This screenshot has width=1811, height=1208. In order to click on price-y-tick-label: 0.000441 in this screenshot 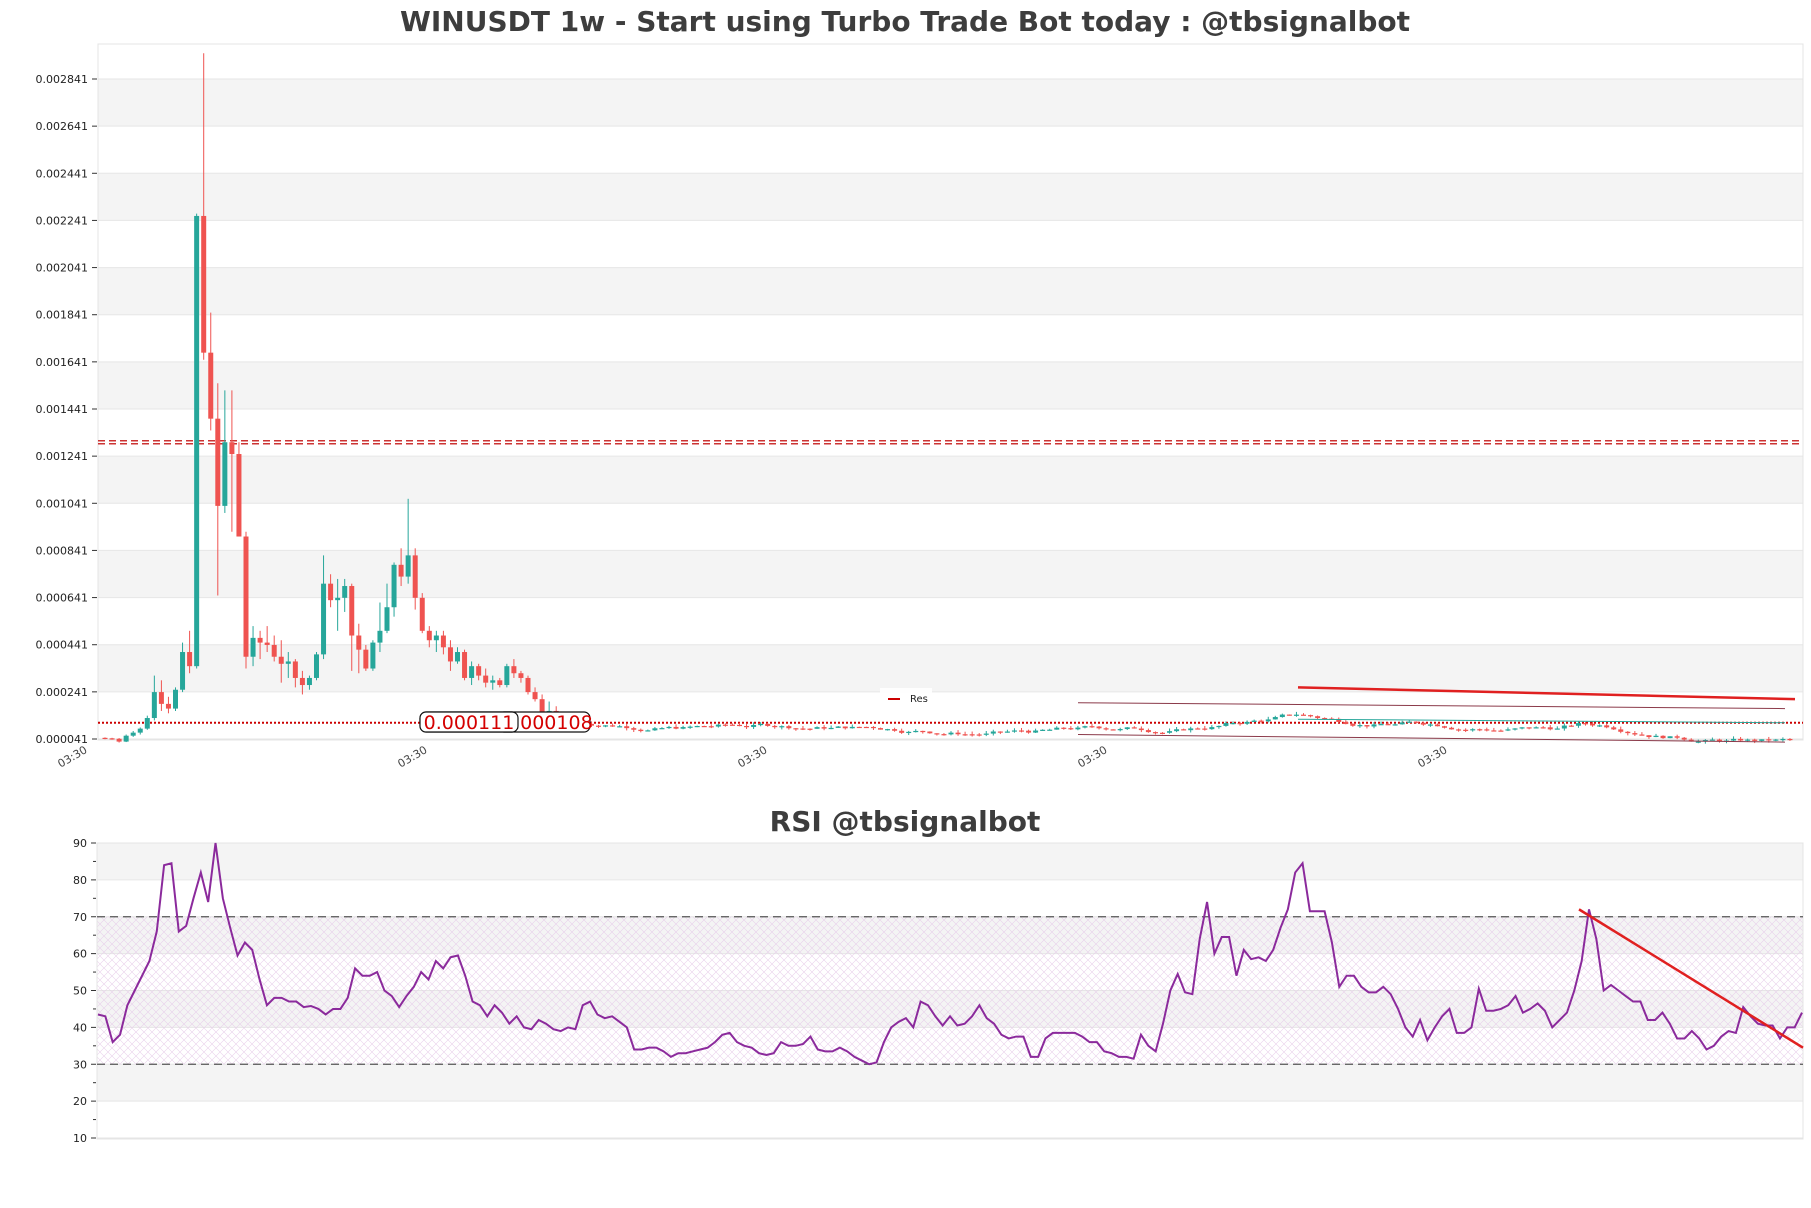, I will do `click(62, 645)`.